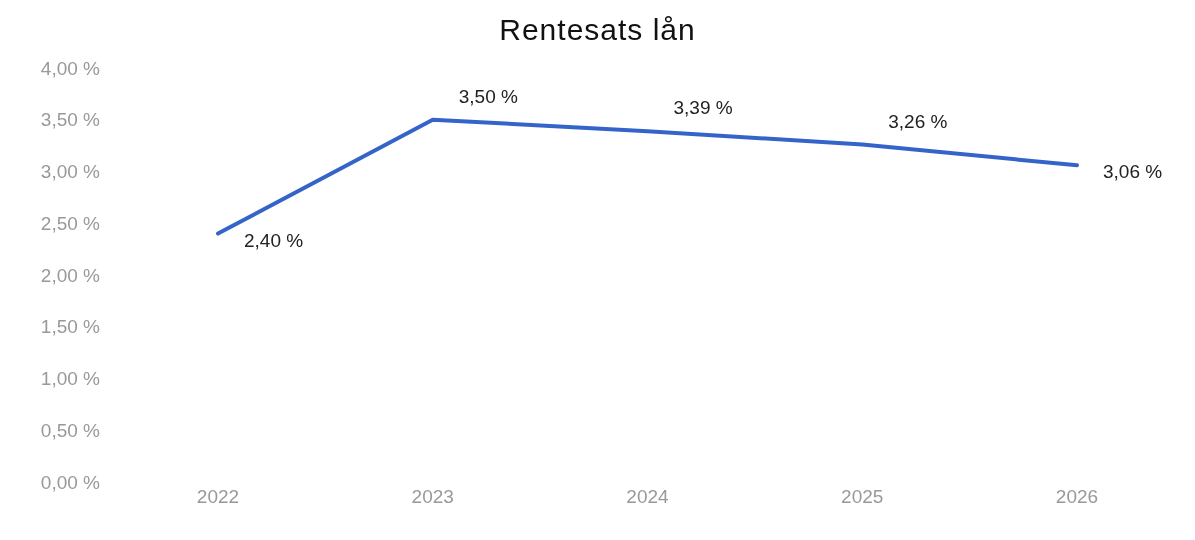 The height and width of the screenshot is (540, 1195). Describe the element at coordinates (648, 497) in the screenshot. I see `x-tick-label: 2024` at that location.